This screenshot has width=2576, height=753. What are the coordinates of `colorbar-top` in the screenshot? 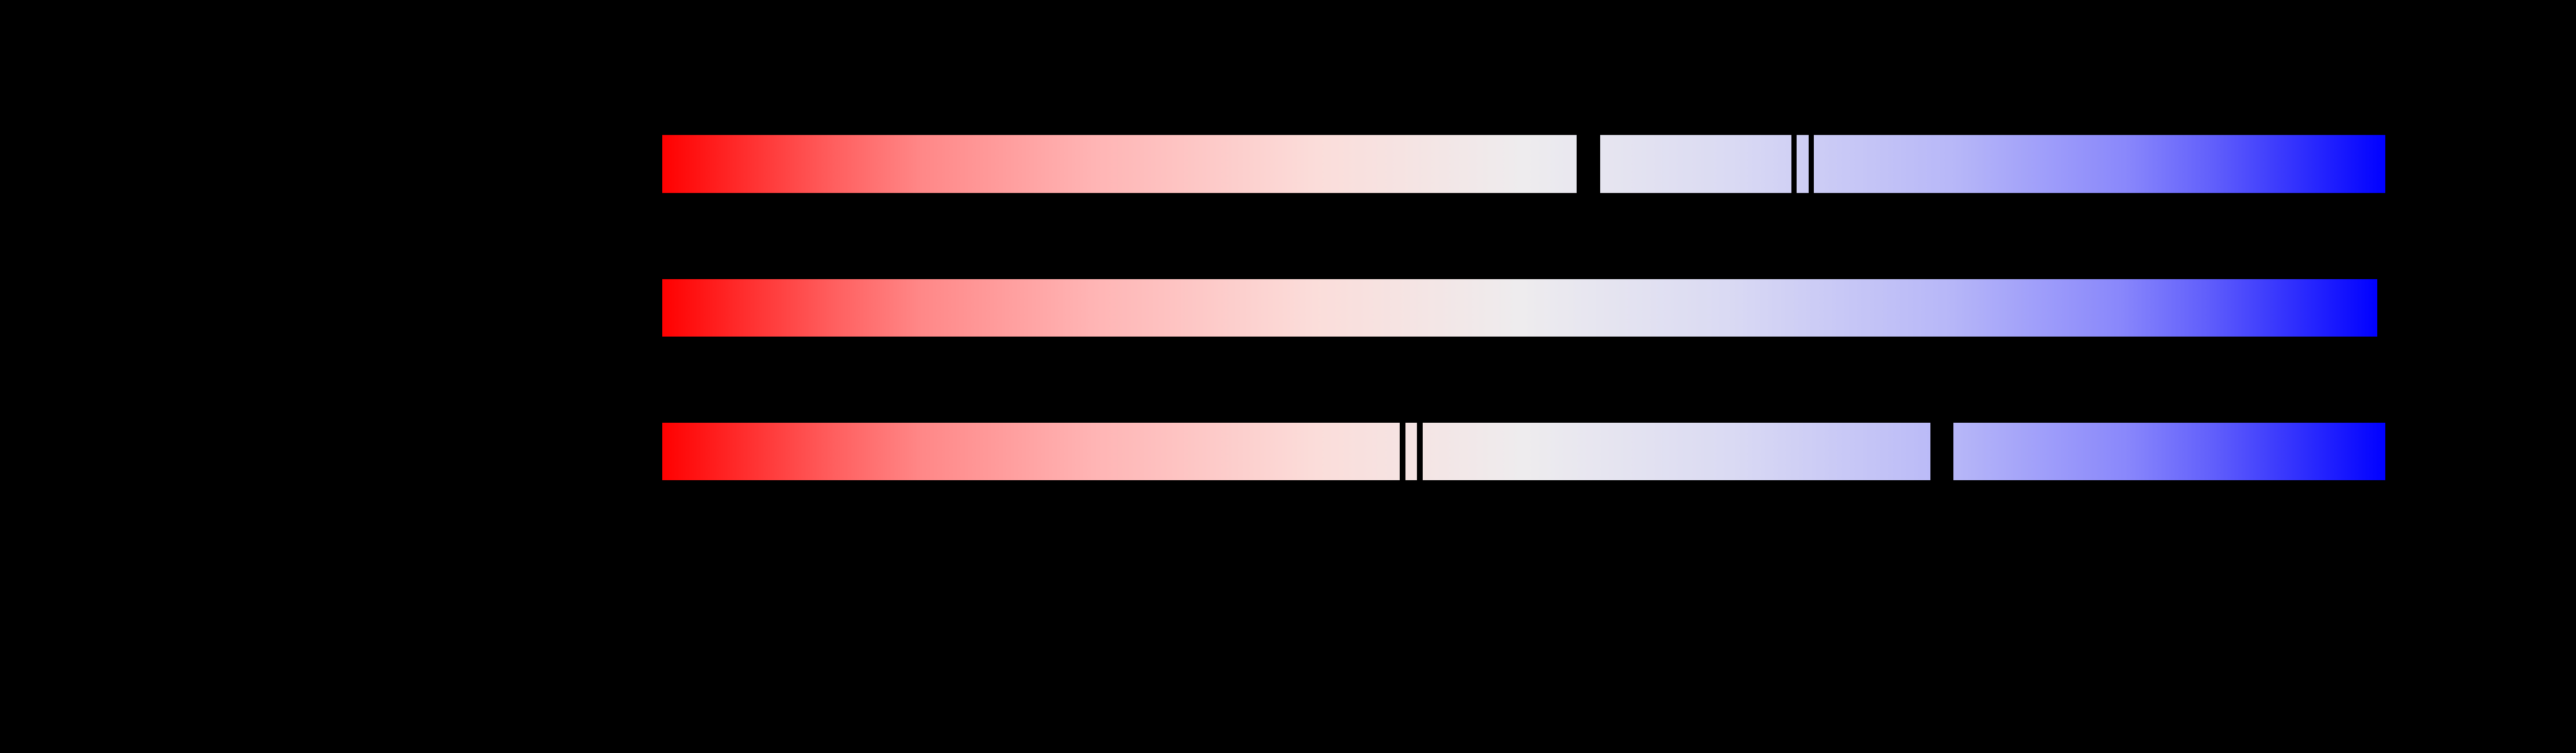 It's located at (1523, 164).